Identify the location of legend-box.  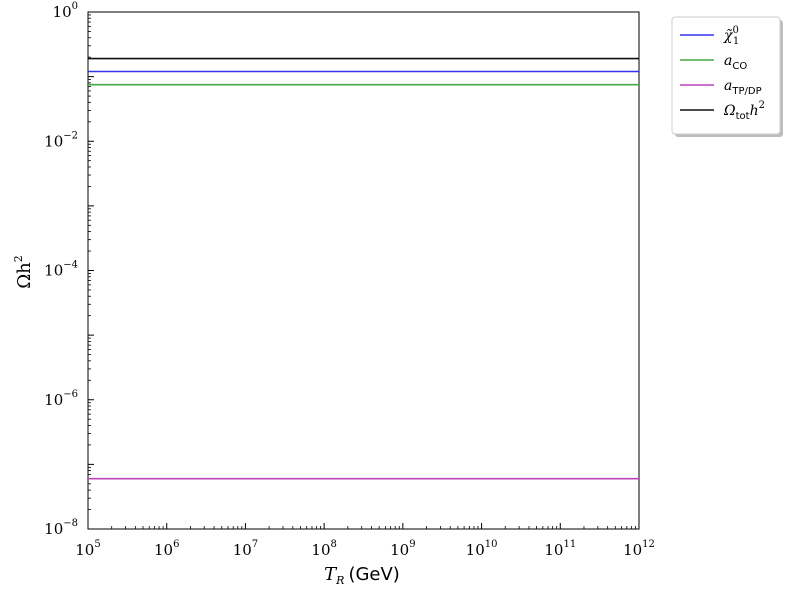
(726, 75).